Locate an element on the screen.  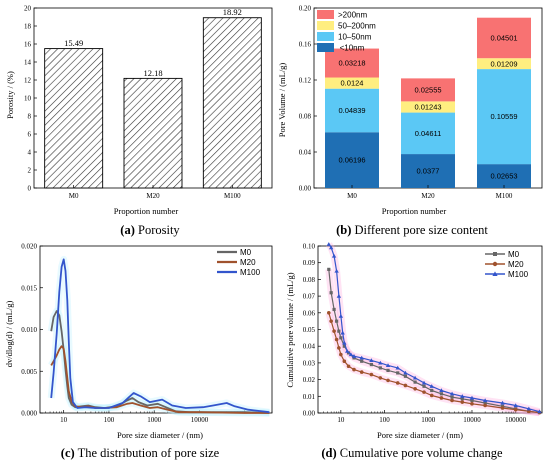
panel-b-ytick-label: 0.12 is located at coordinates (305, 81).